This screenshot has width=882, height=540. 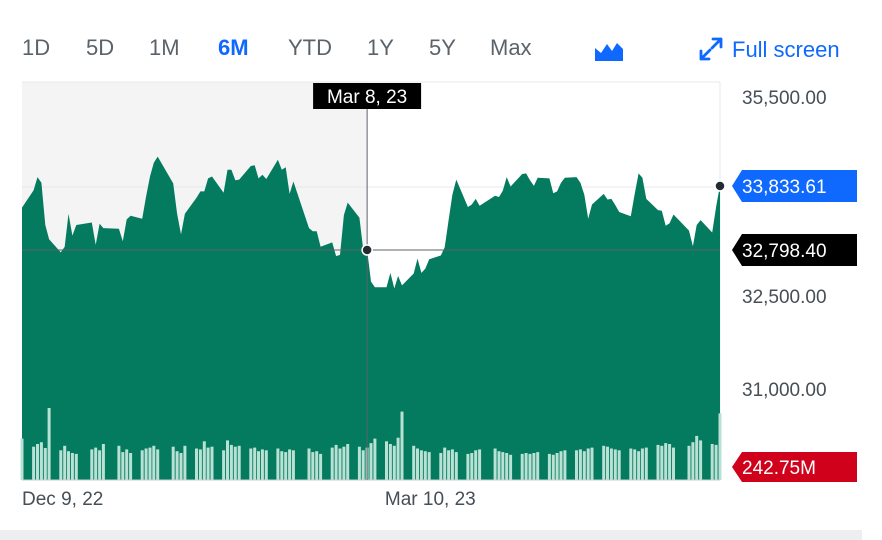 What do you see at coordinates (784, 98) in the screenshot?
I see `y-tick-label: 35,500.00` at bounding box center [784, 98].